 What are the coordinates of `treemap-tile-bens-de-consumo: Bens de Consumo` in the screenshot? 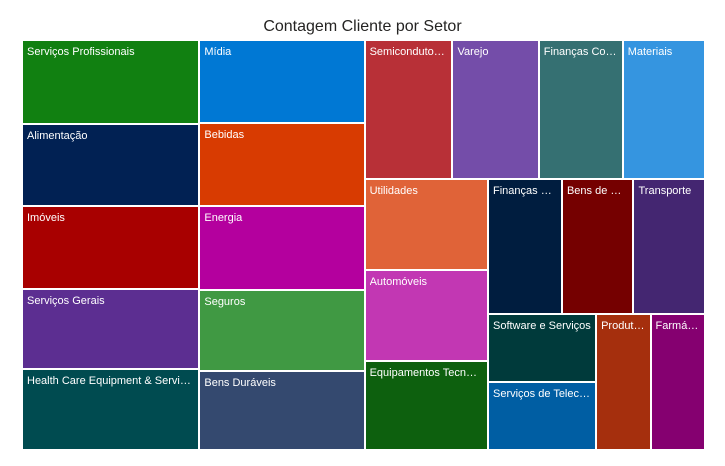 It's located at (597, 246).